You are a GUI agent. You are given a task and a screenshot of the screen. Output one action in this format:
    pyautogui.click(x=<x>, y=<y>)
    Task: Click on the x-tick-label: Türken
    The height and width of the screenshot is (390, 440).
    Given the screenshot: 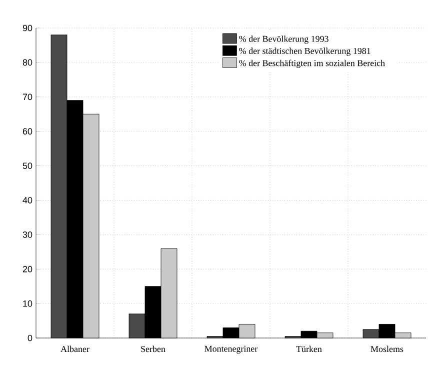 What is the action you would take?
    pyautogui.click(x=309, y=349)
    